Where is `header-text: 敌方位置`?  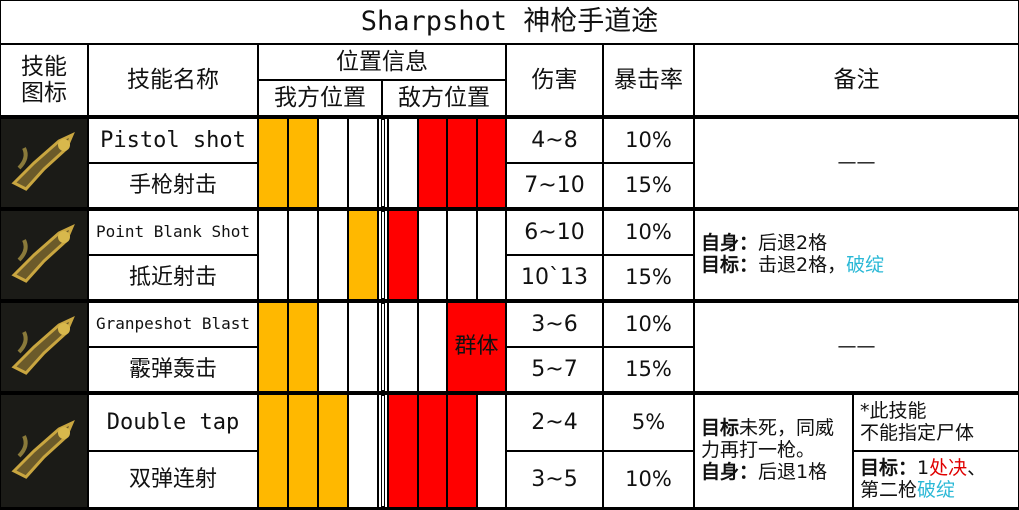
header-text: 敌方位置 is located at coordinates (444, 97).